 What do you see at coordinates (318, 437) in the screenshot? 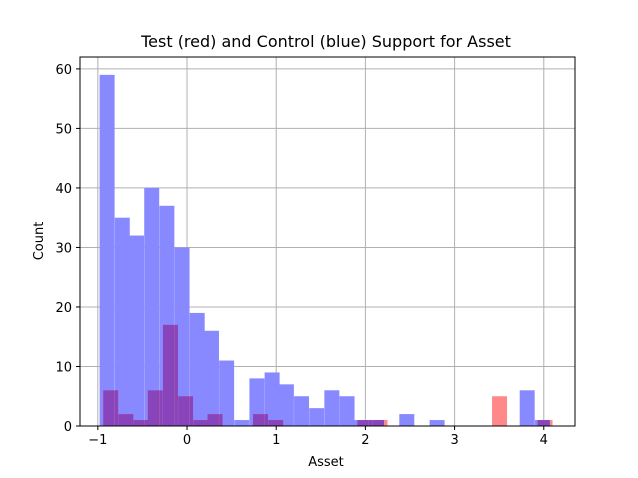
I see `x-axis-ticks: −1 0 1 2 3 4` at bounding box center [318, 437].